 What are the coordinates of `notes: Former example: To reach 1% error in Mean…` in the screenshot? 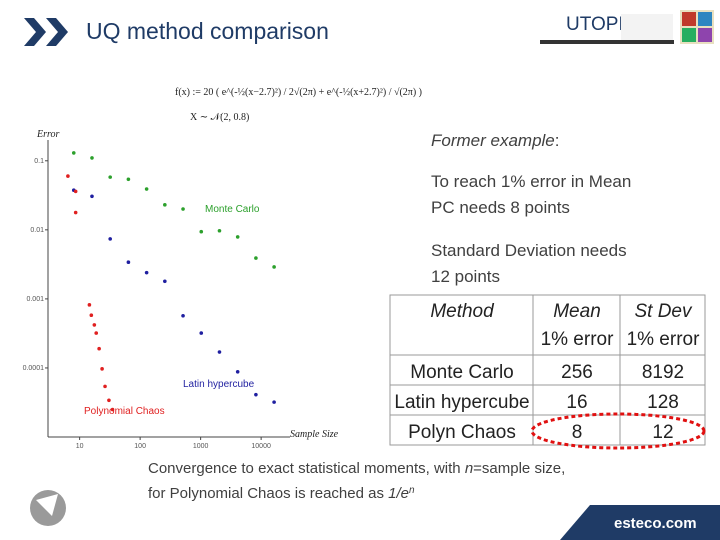 It's located at (531, 208).